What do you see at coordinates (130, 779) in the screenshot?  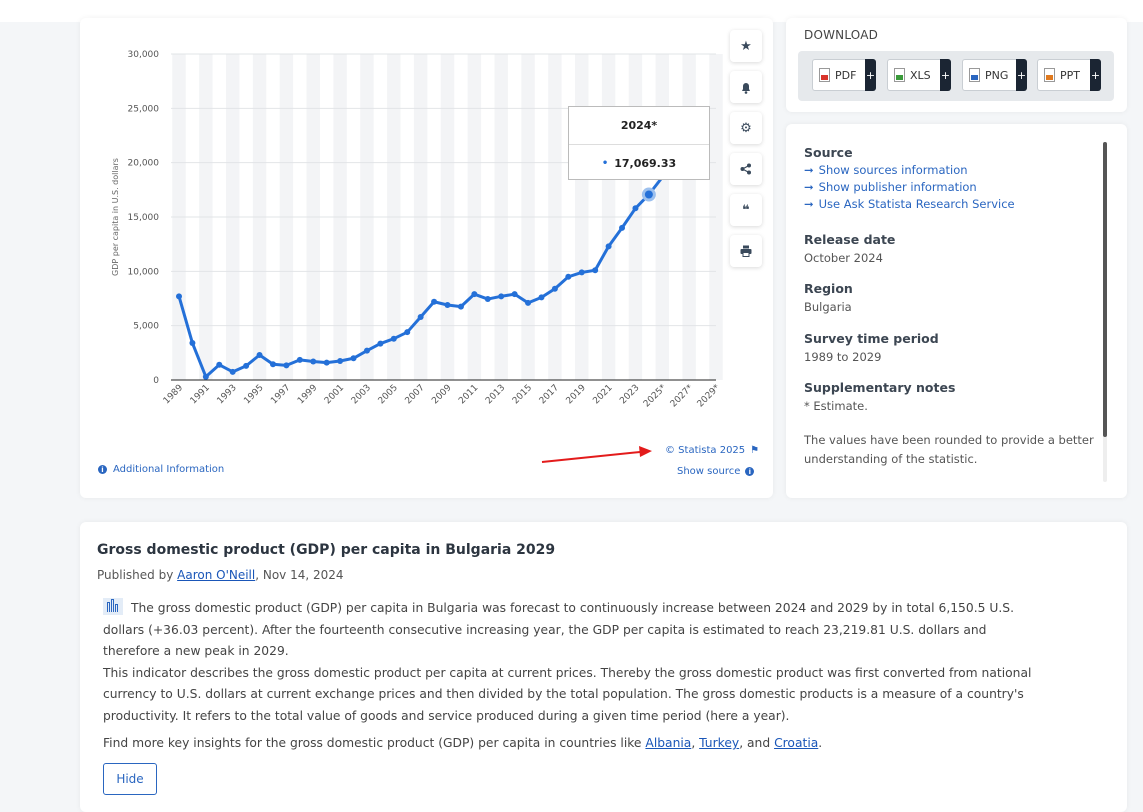 I see `hide-button: Hide` at bounding box center [130, 779].